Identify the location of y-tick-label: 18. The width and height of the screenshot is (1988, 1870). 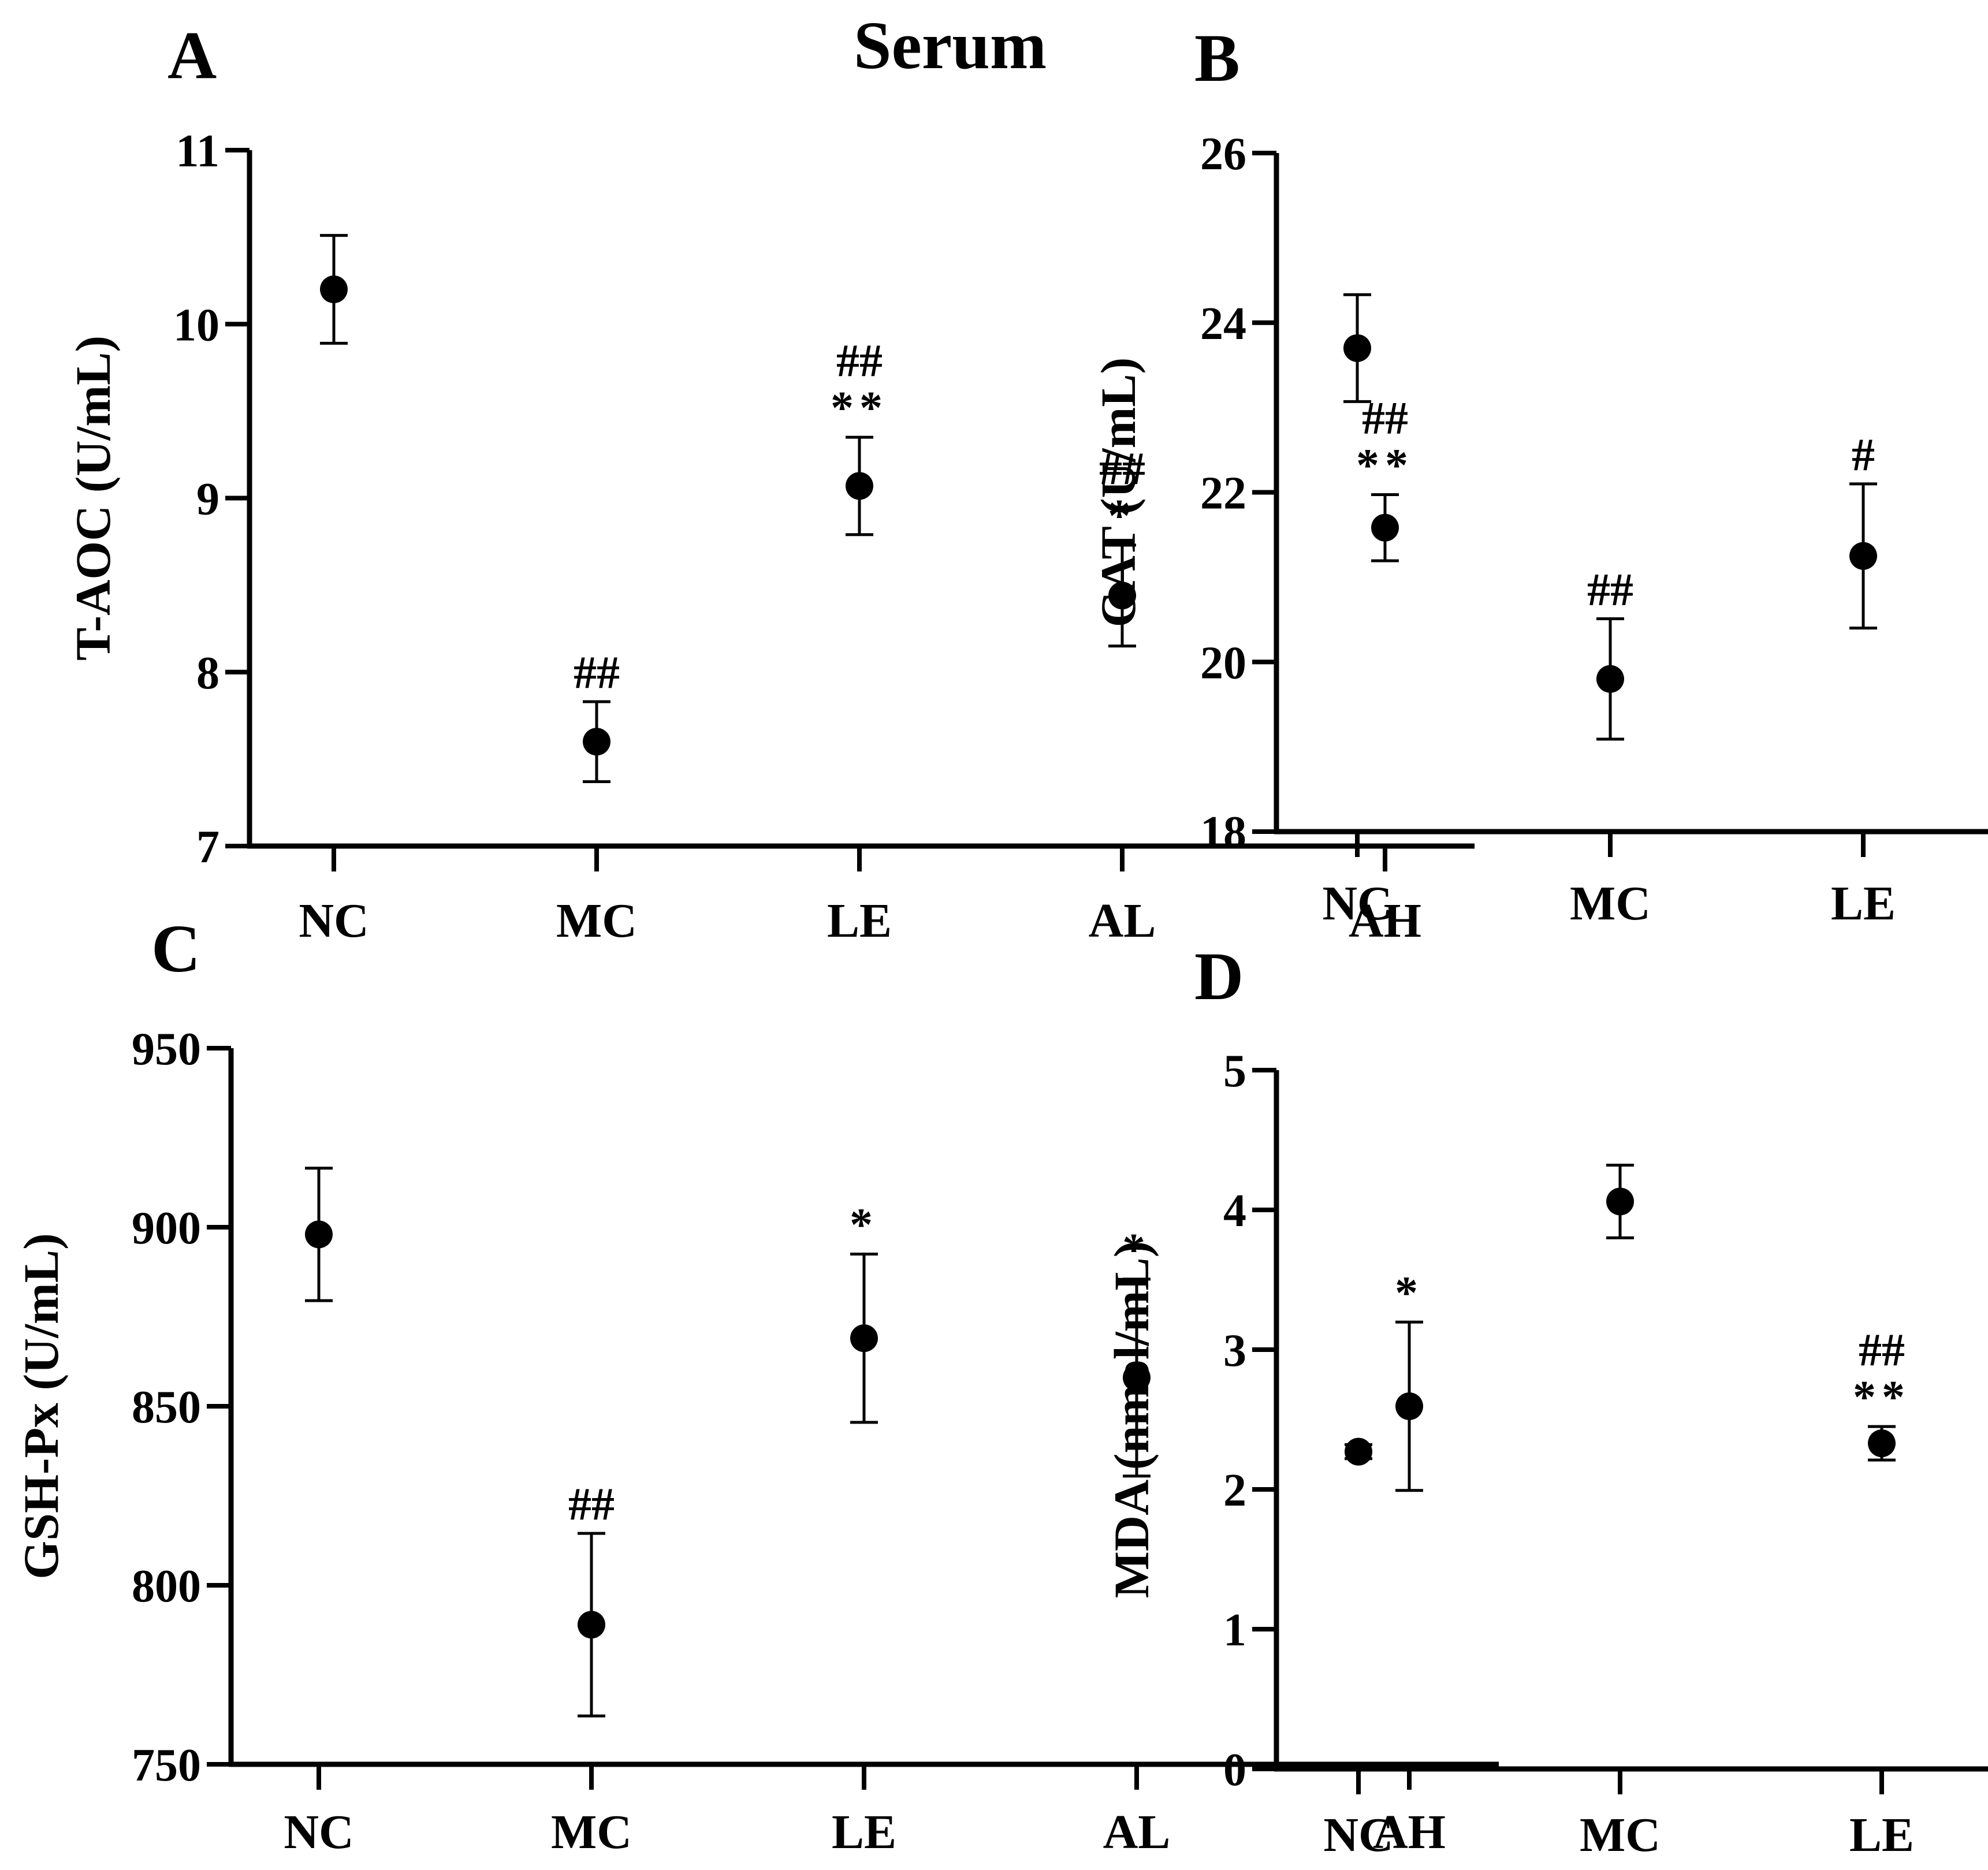
(1223, 832).